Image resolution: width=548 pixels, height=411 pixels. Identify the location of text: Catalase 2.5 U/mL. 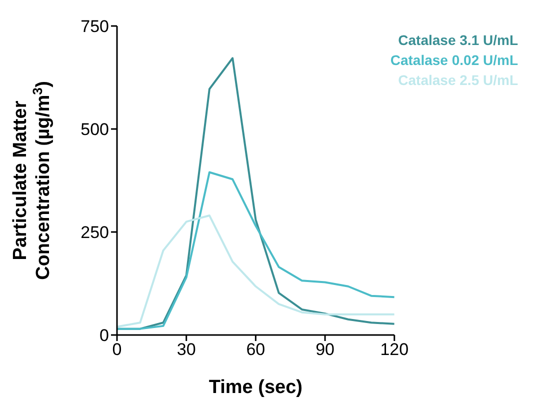
(457, 80).